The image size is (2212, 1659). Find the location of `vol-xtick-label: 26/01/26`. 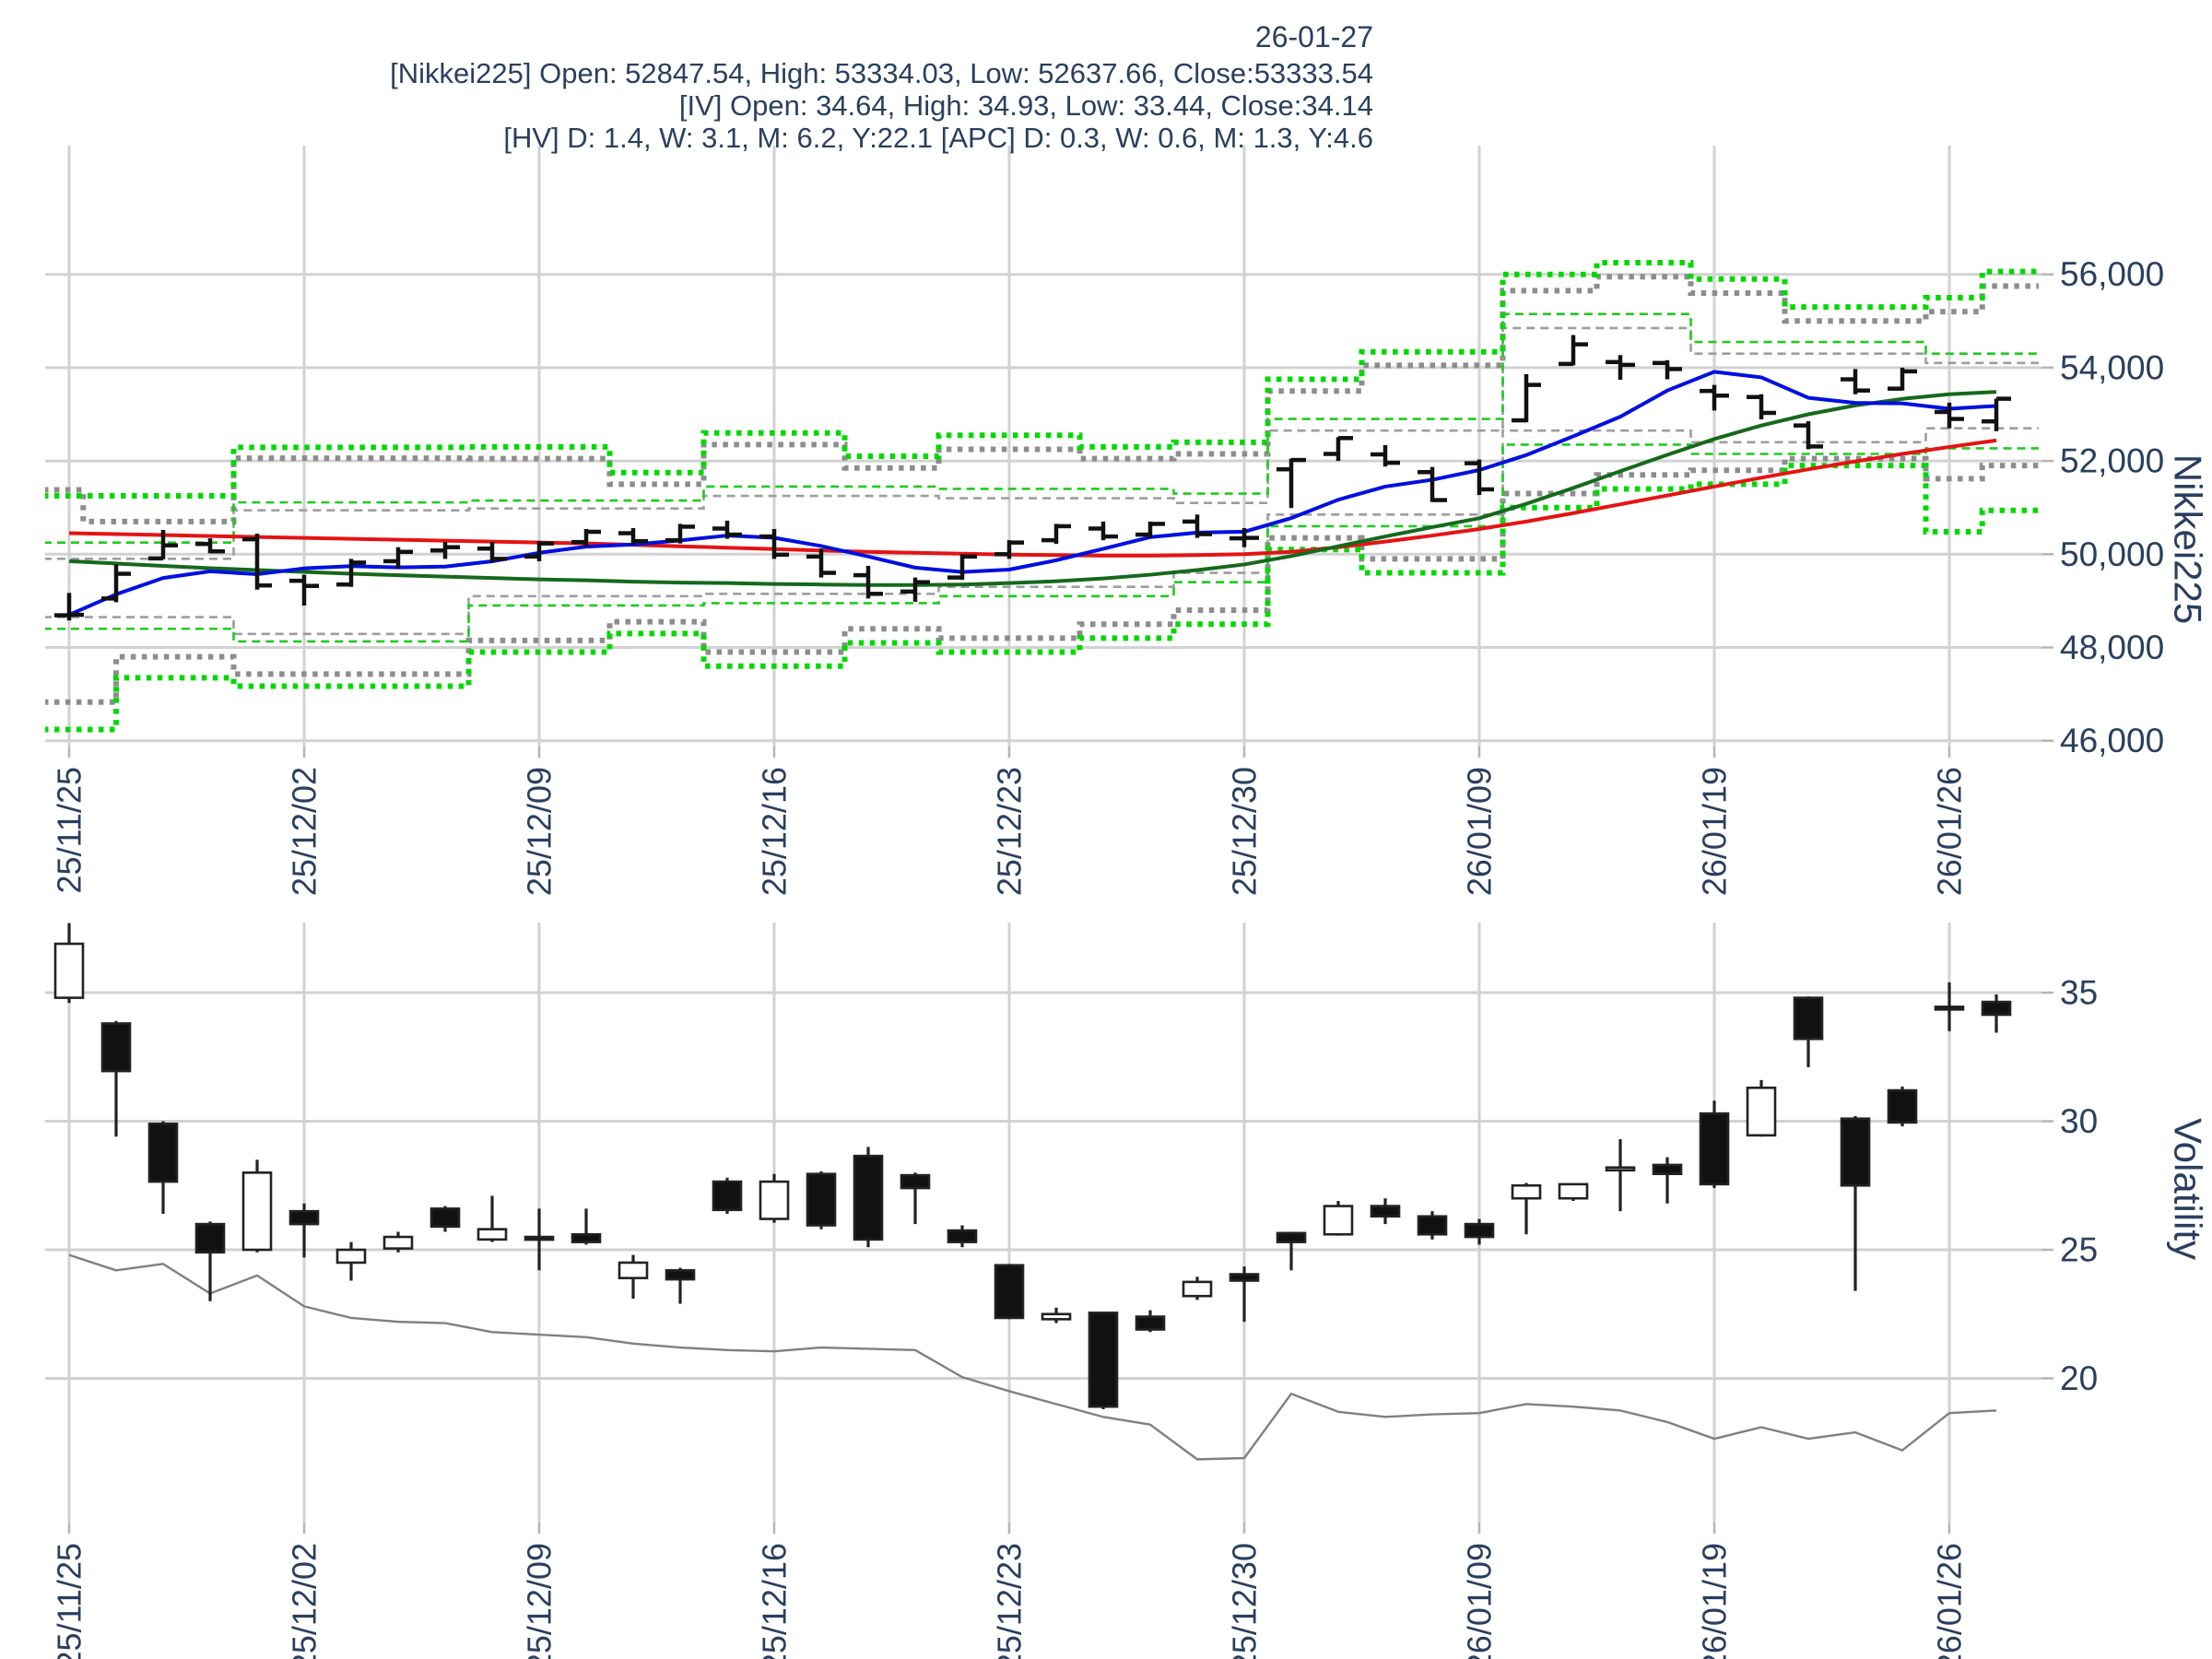

vol-xtick-label: 26/01/26 is located at coordinates (1950, 1601).